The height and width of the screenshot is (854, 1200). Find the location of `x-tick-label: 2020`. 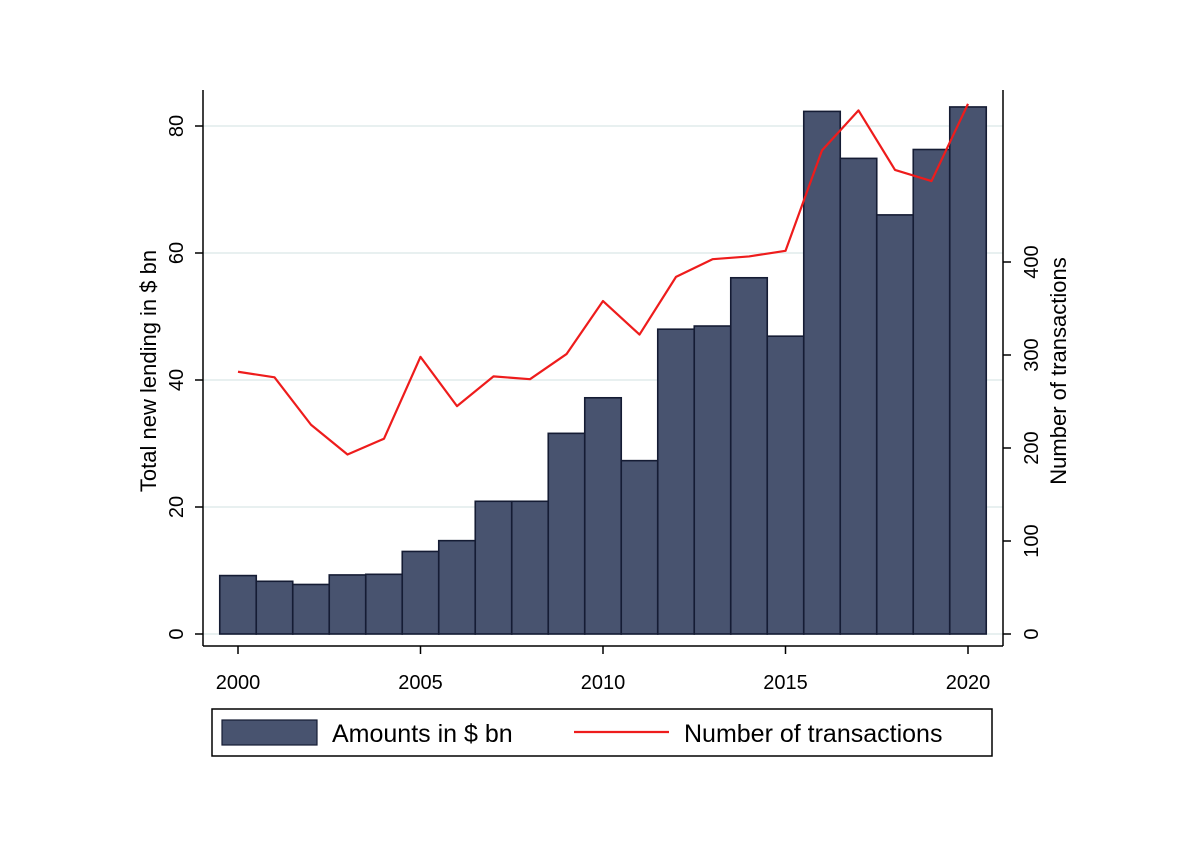

x-tick-label: 2020 is located at coordinates (968, 683).